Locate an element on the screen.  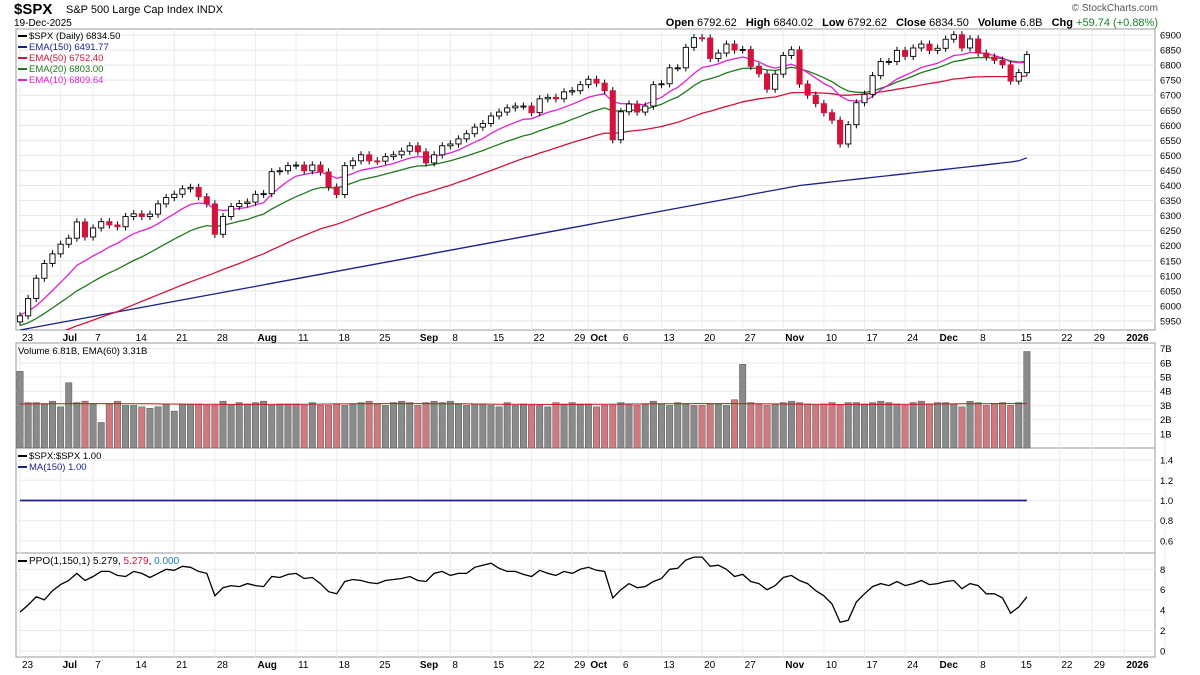
x-tick-label: 28 is located at coordinates (223, 338).